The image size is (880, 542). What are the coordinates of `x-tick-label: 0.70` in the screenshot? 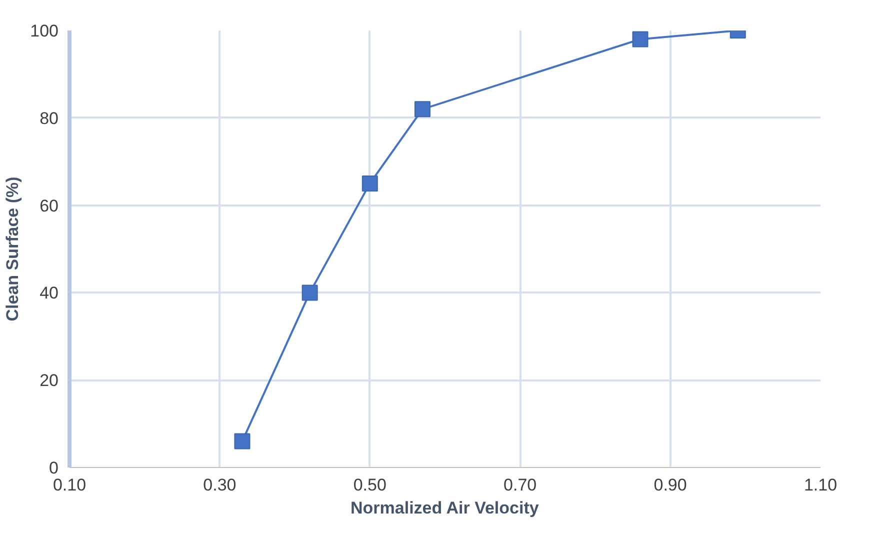 It's located at (520, 485).